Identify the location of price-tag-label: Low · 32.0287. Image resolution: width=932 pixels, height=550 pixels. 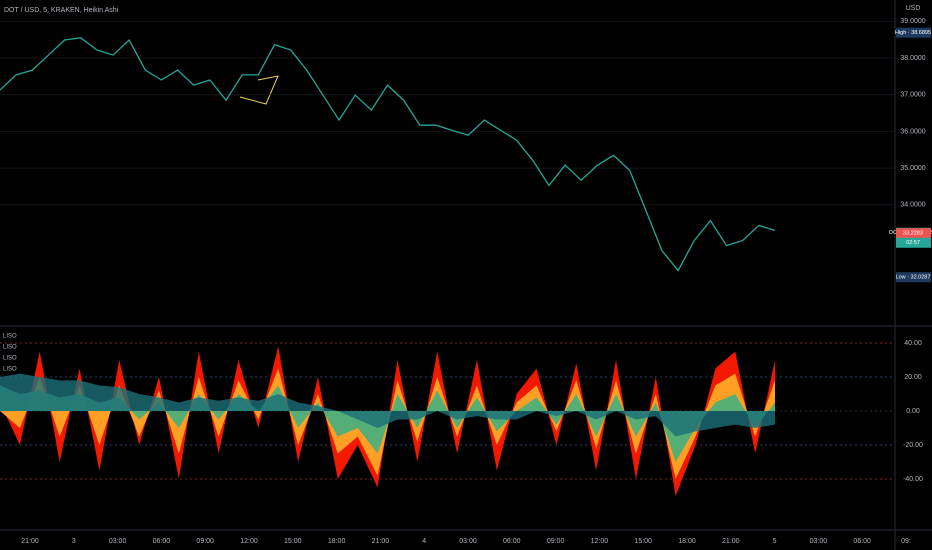
(913, 278).